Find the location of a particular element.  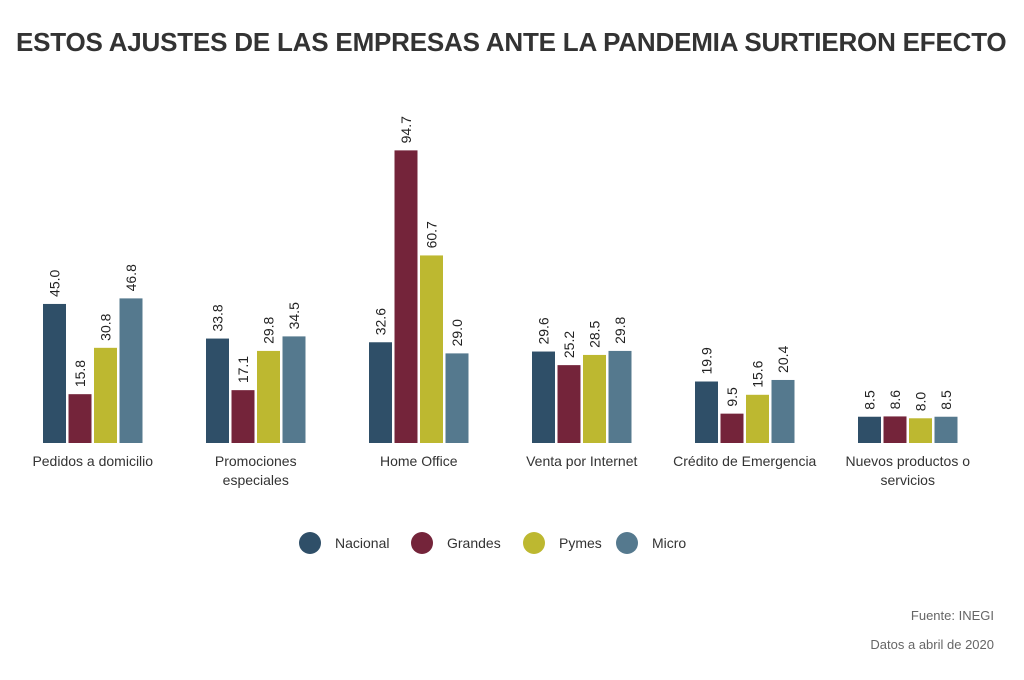

category-label: Pedidos a domicilio is located at coordinates (92, 461).